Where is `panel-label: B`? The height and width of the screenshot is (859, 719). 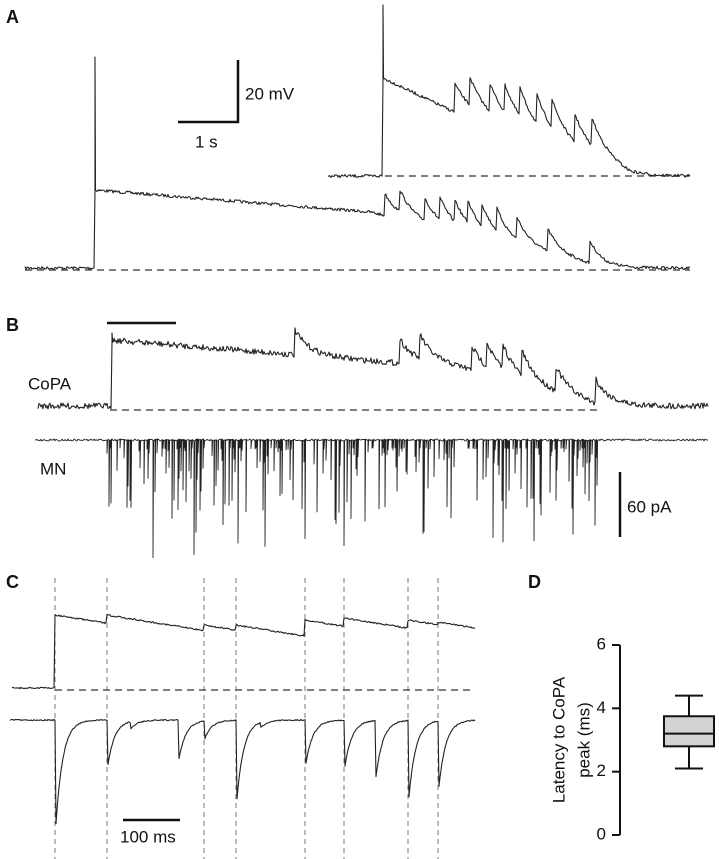 panel-label: B is located at coordinates (12, 325).